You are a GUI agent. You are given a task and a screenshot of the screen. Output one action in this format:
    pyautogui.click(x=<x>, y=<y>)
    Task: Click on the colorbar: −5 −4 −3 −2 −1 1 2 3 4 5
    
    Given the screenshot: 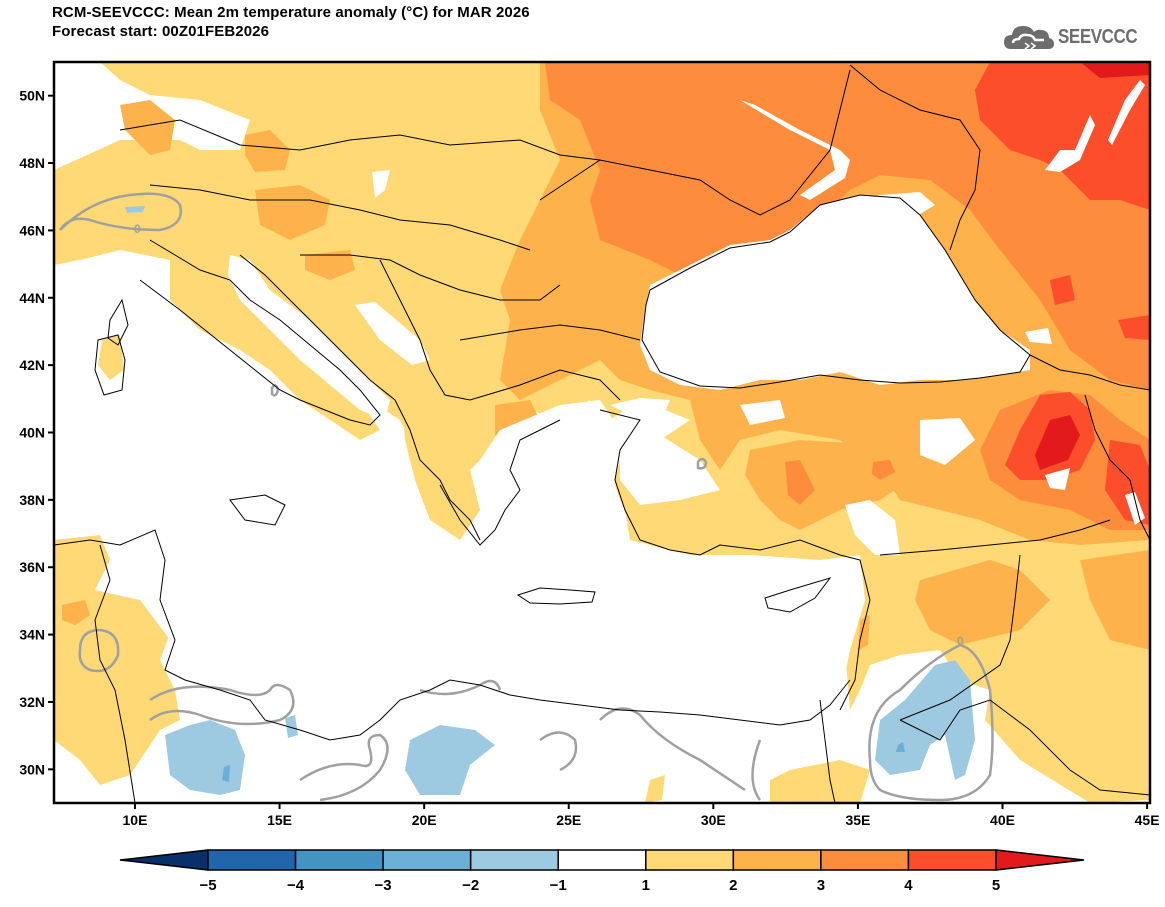 What is the action you would take?
    pyautogui.click(x=602, y=871)
    